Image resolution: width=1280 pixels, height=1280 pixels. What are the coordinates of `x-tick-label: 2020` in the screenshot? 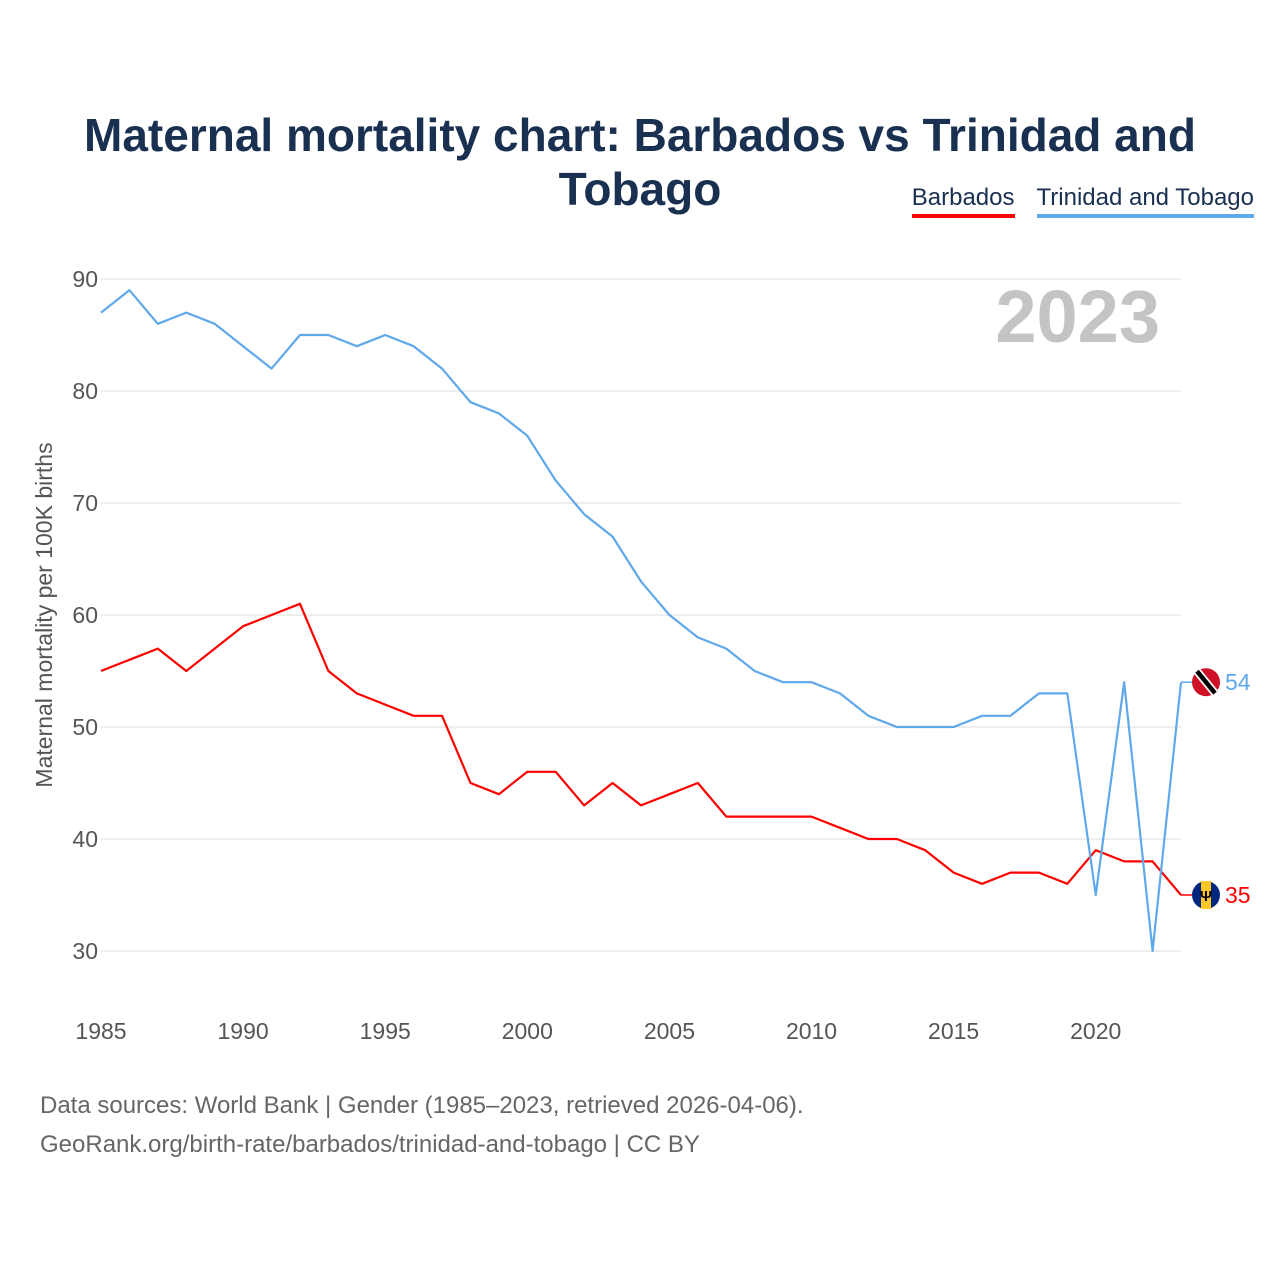 It's located at (1095, 1031).